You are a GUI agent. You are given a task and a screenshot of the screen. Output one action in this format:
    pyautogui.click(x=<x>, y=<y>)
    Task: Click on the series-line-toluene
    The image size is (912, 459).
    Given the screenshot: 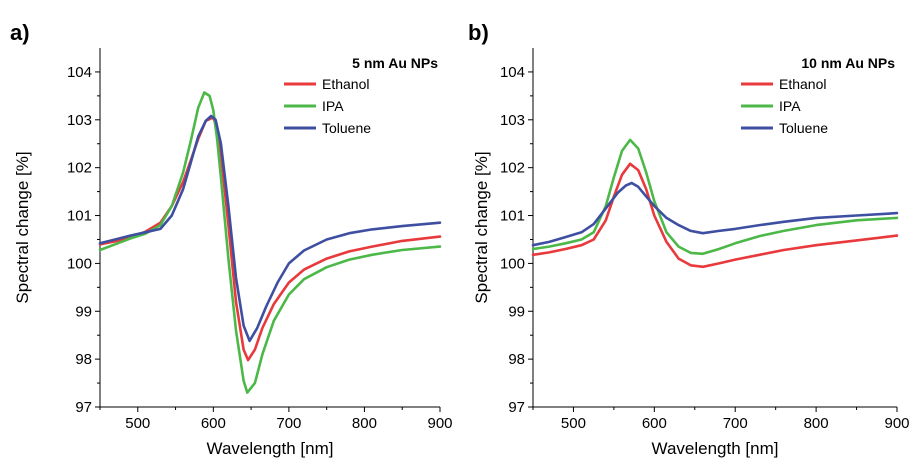 What is the action you would take?
    pyautogui.click(x=715, y=214)
    